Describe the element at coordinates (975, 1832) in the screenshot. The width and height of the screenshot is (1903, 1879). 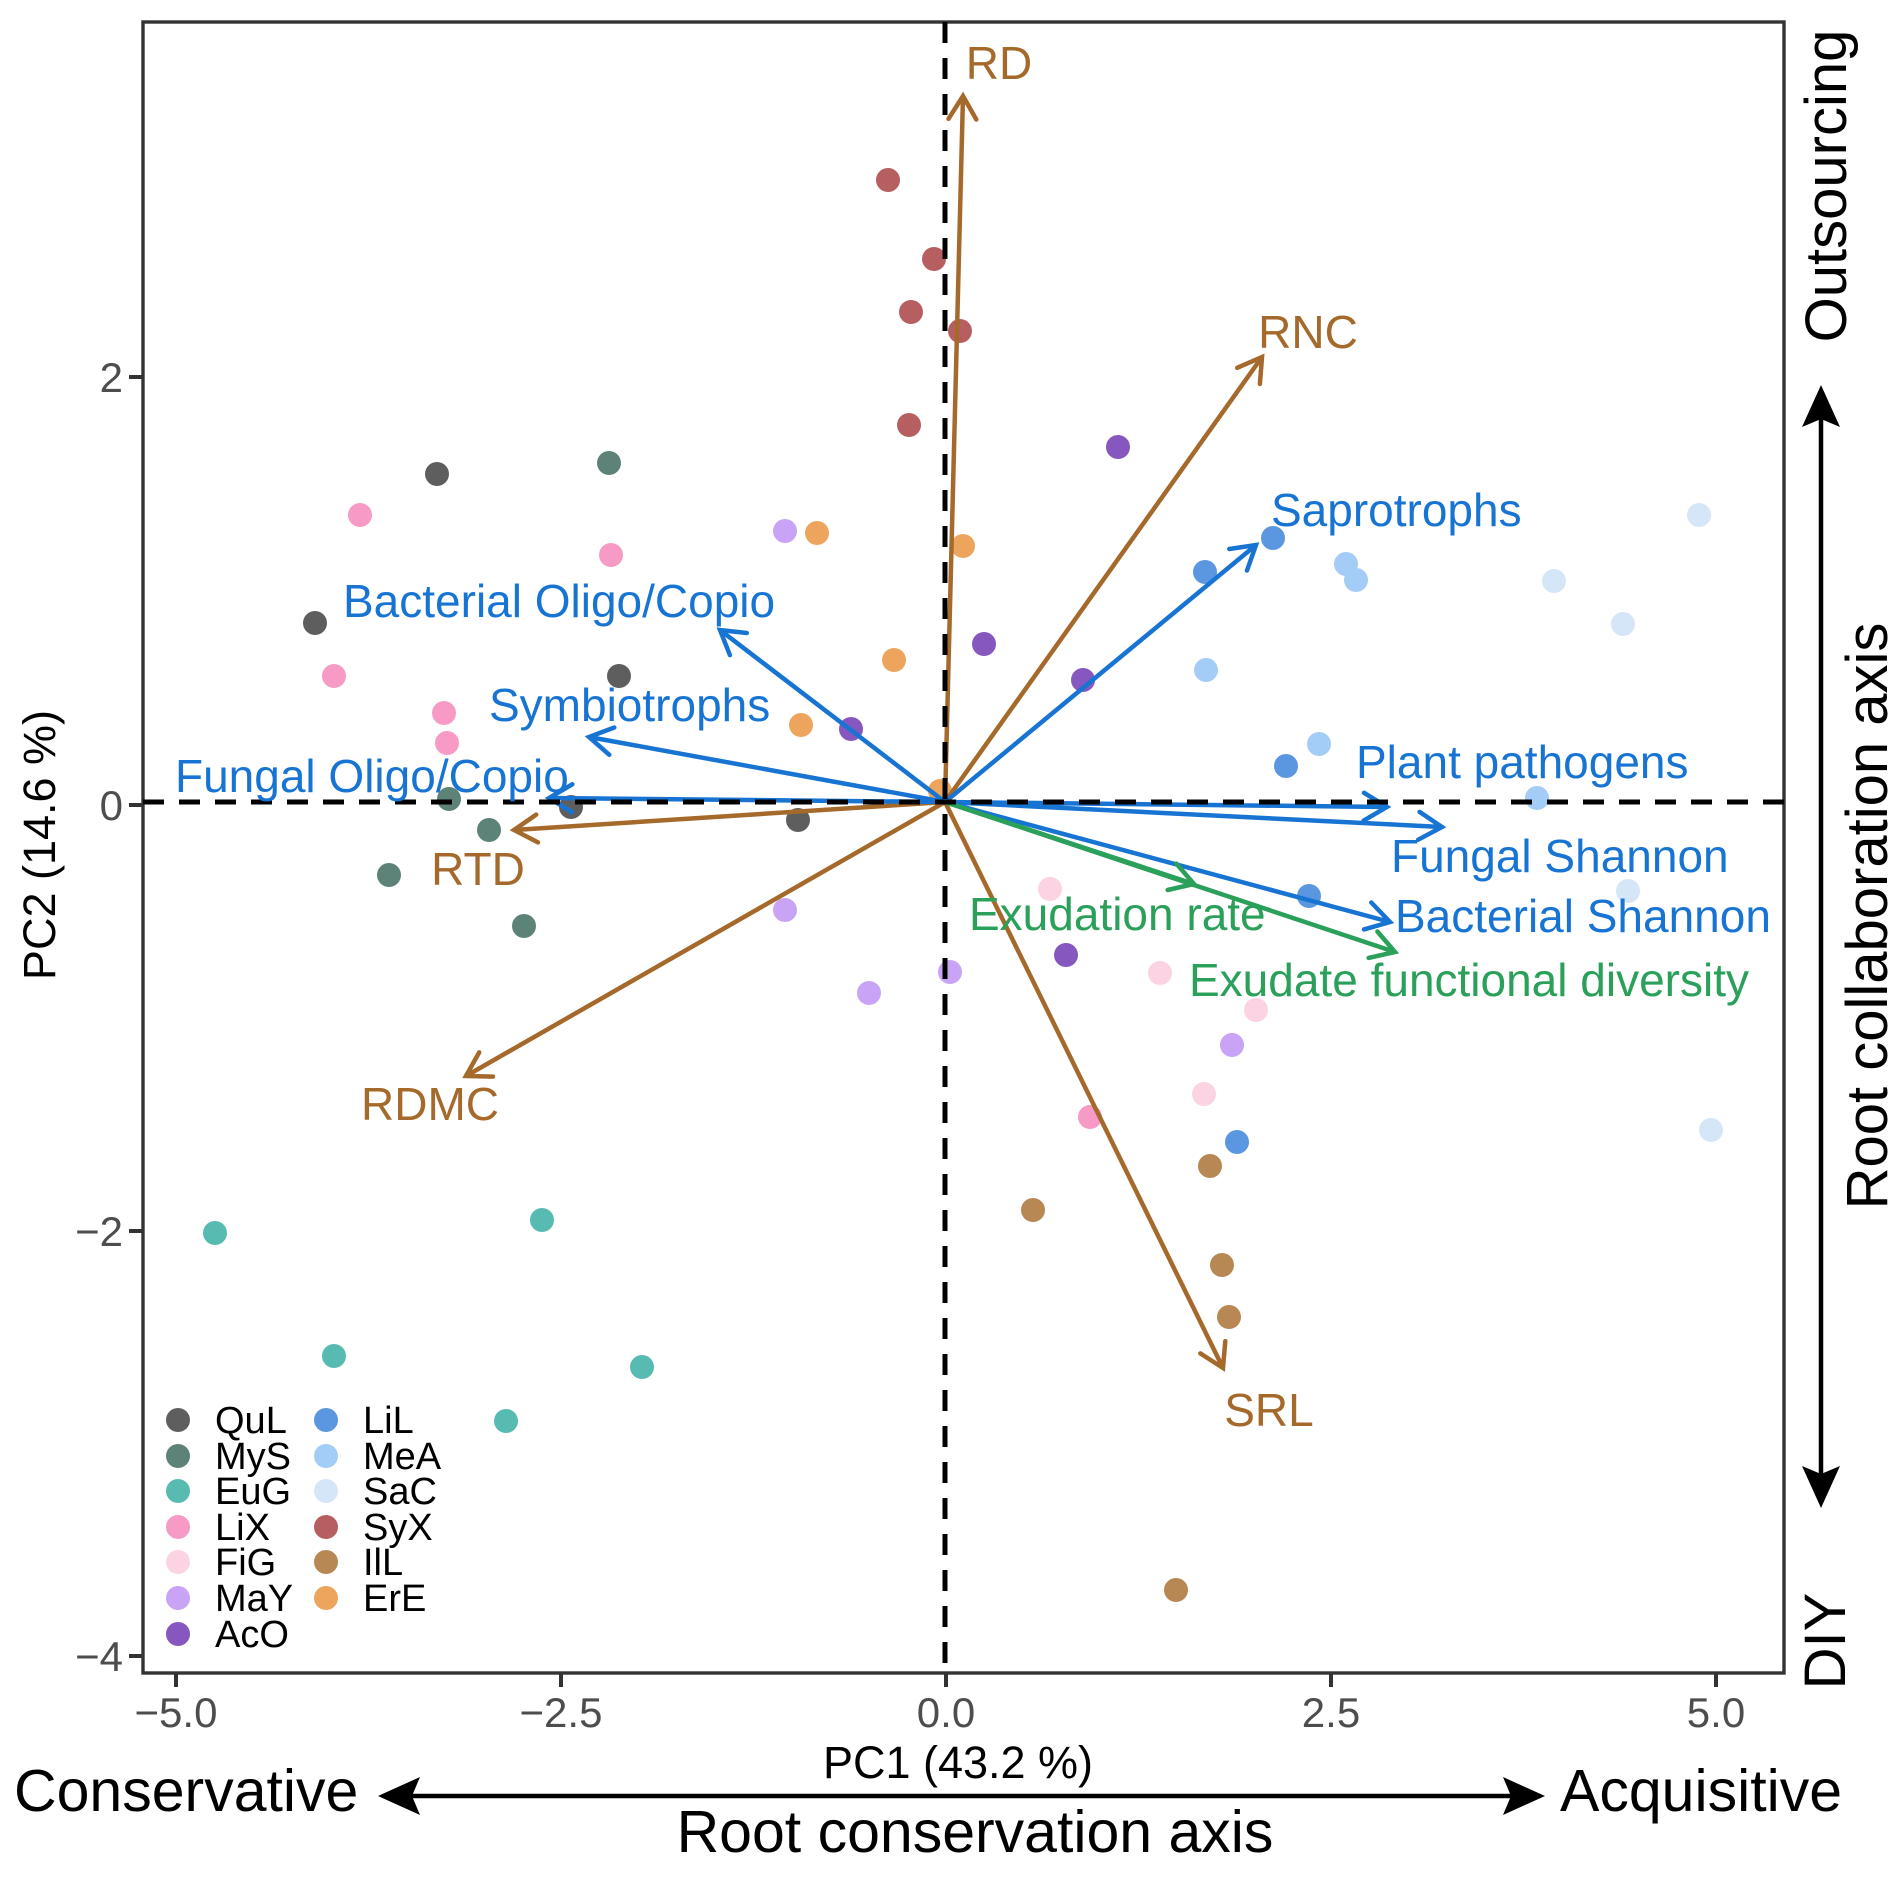
I see `svg-text: Root conservation axis` at that location.